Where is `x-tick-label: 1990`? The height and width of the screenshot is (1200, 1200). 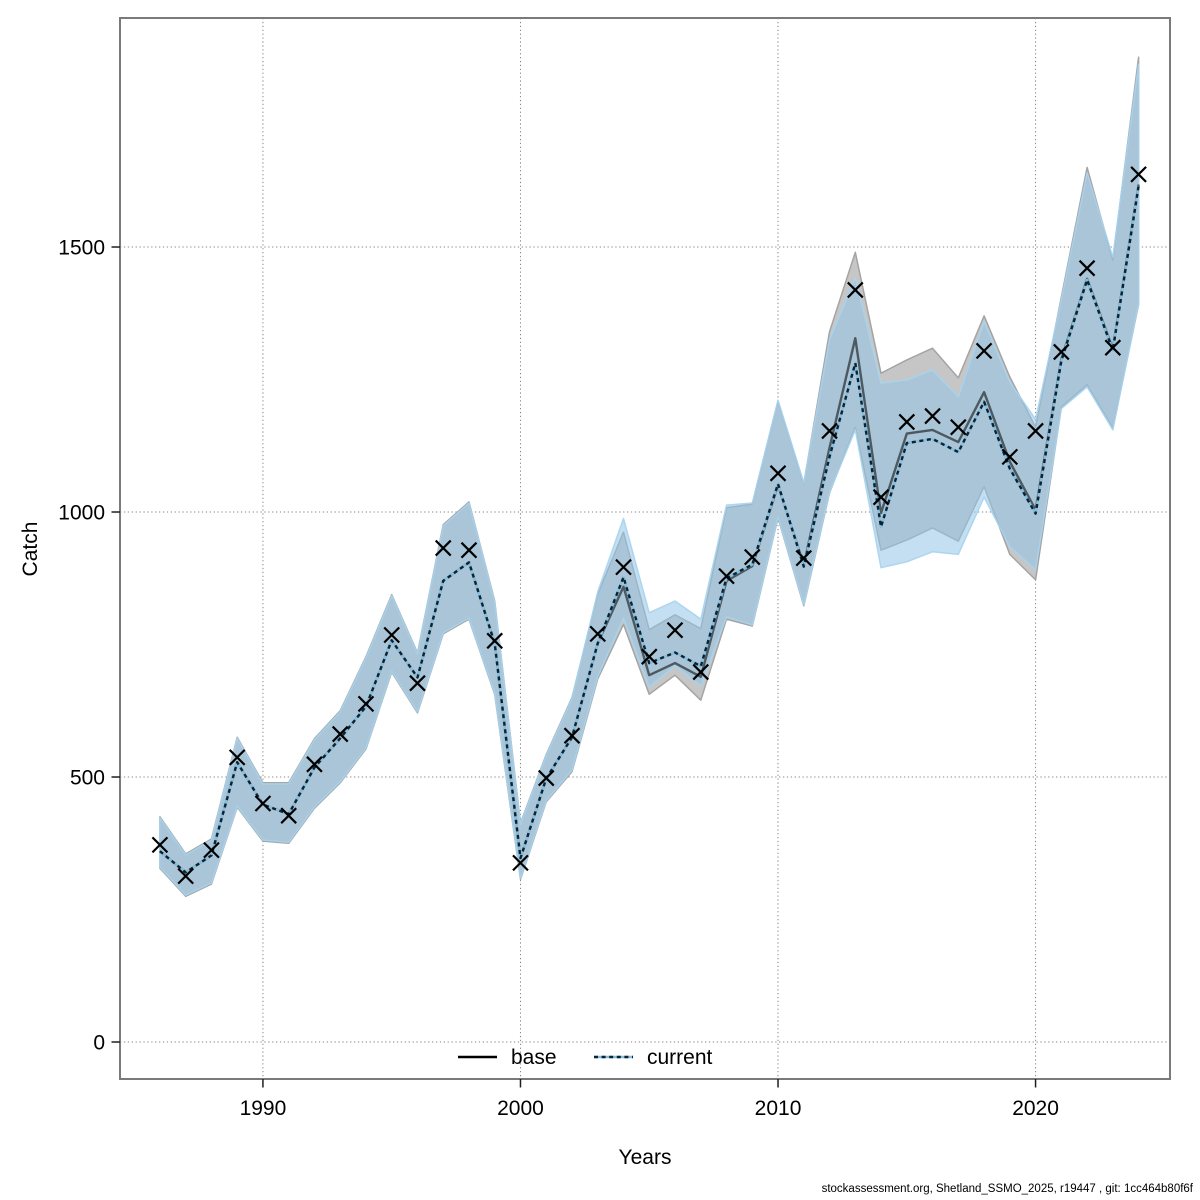
x-tick-label: 1990 is located at coordinates (263, 1108).